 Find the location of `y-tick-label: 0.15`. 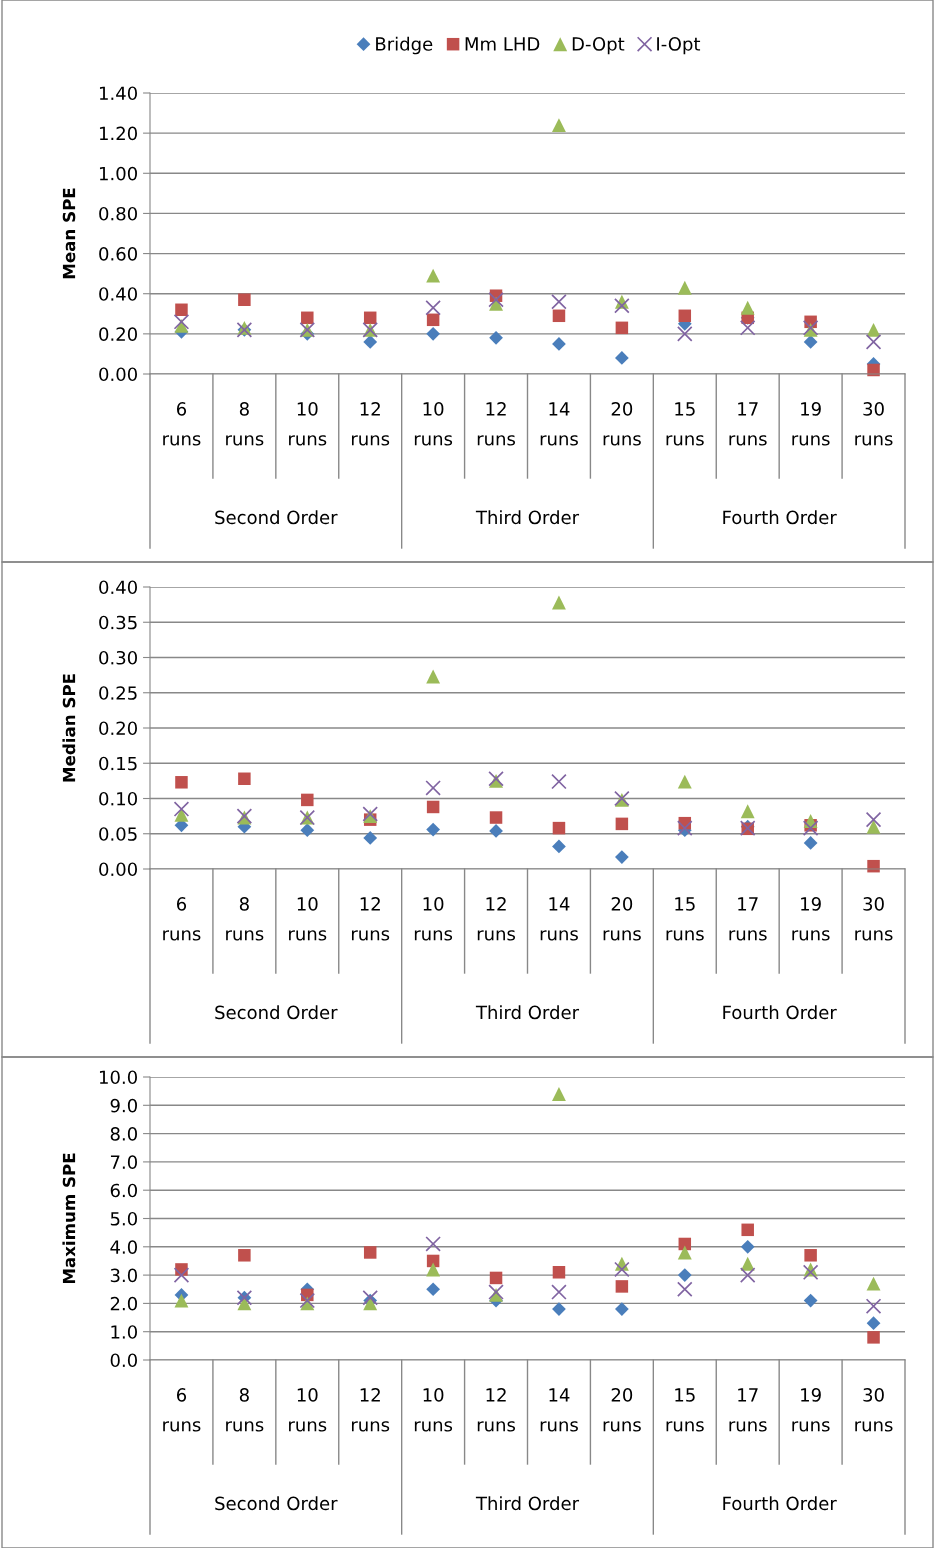

y-tick-label: 0.15 is located at coordinates (118, 763).